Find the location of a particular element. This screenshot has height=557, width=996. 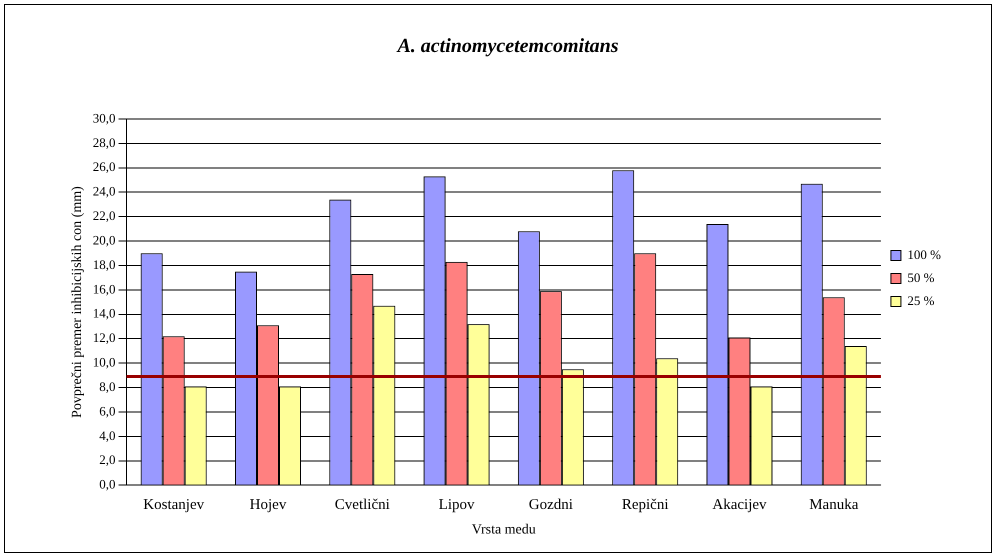

x-axis-title: Vrsta medu is located at coordinates (504, 530).